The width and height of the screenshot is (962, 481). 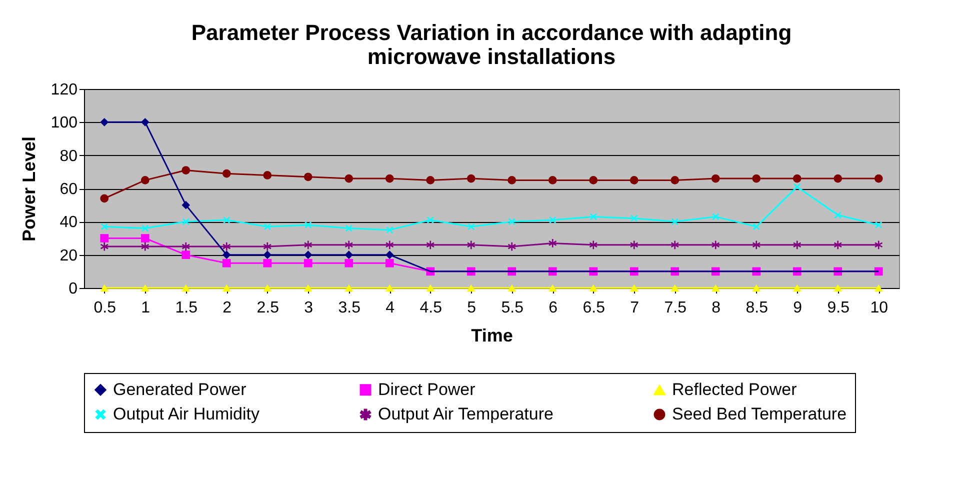 I want to click on x-tick-label: 8, so click(x=716, y=308).